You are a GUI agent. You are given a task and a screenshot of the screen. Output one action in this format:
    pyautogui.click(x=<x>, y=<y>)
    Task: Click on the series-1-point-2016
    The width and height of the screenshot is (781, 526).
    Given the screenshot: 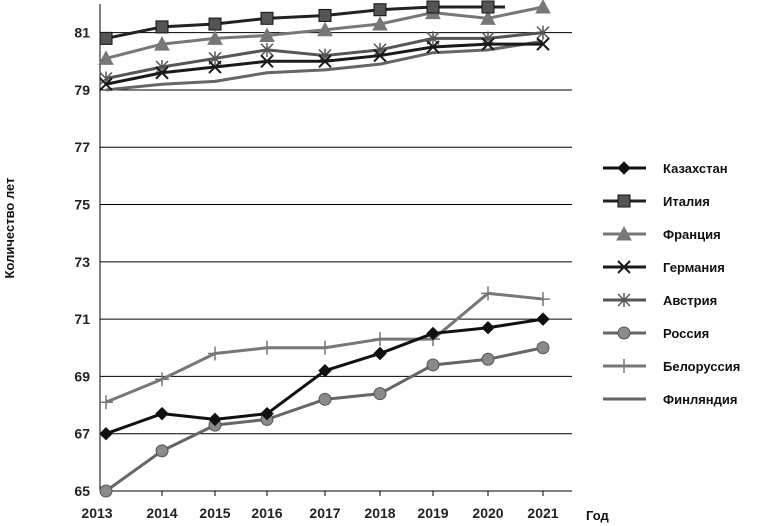 What is the action you would take?
    pyautogui.click(x=267, y=413)
    